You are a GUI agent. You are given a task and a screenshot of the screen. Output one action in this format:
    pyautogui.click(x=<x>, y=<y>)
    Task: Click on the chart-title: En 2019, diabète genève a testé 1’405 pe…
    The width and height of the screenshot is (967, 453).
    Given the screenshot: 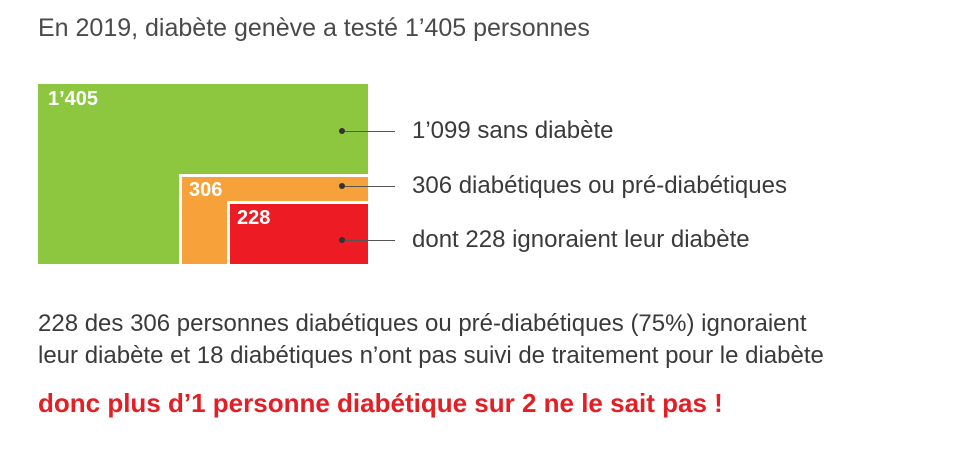 What is the action you would take?
    pyautogui.click(x=314, y=28)
    